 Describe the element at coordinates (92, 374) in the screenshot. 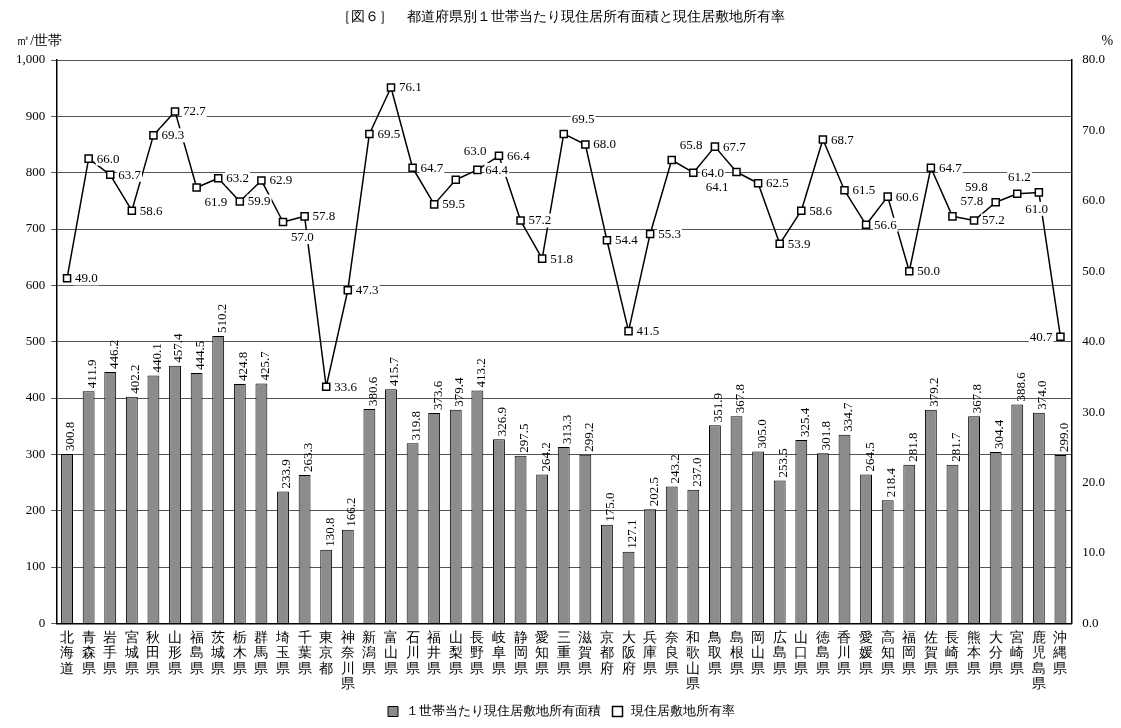

I see `data-label: 411.9` at that location.